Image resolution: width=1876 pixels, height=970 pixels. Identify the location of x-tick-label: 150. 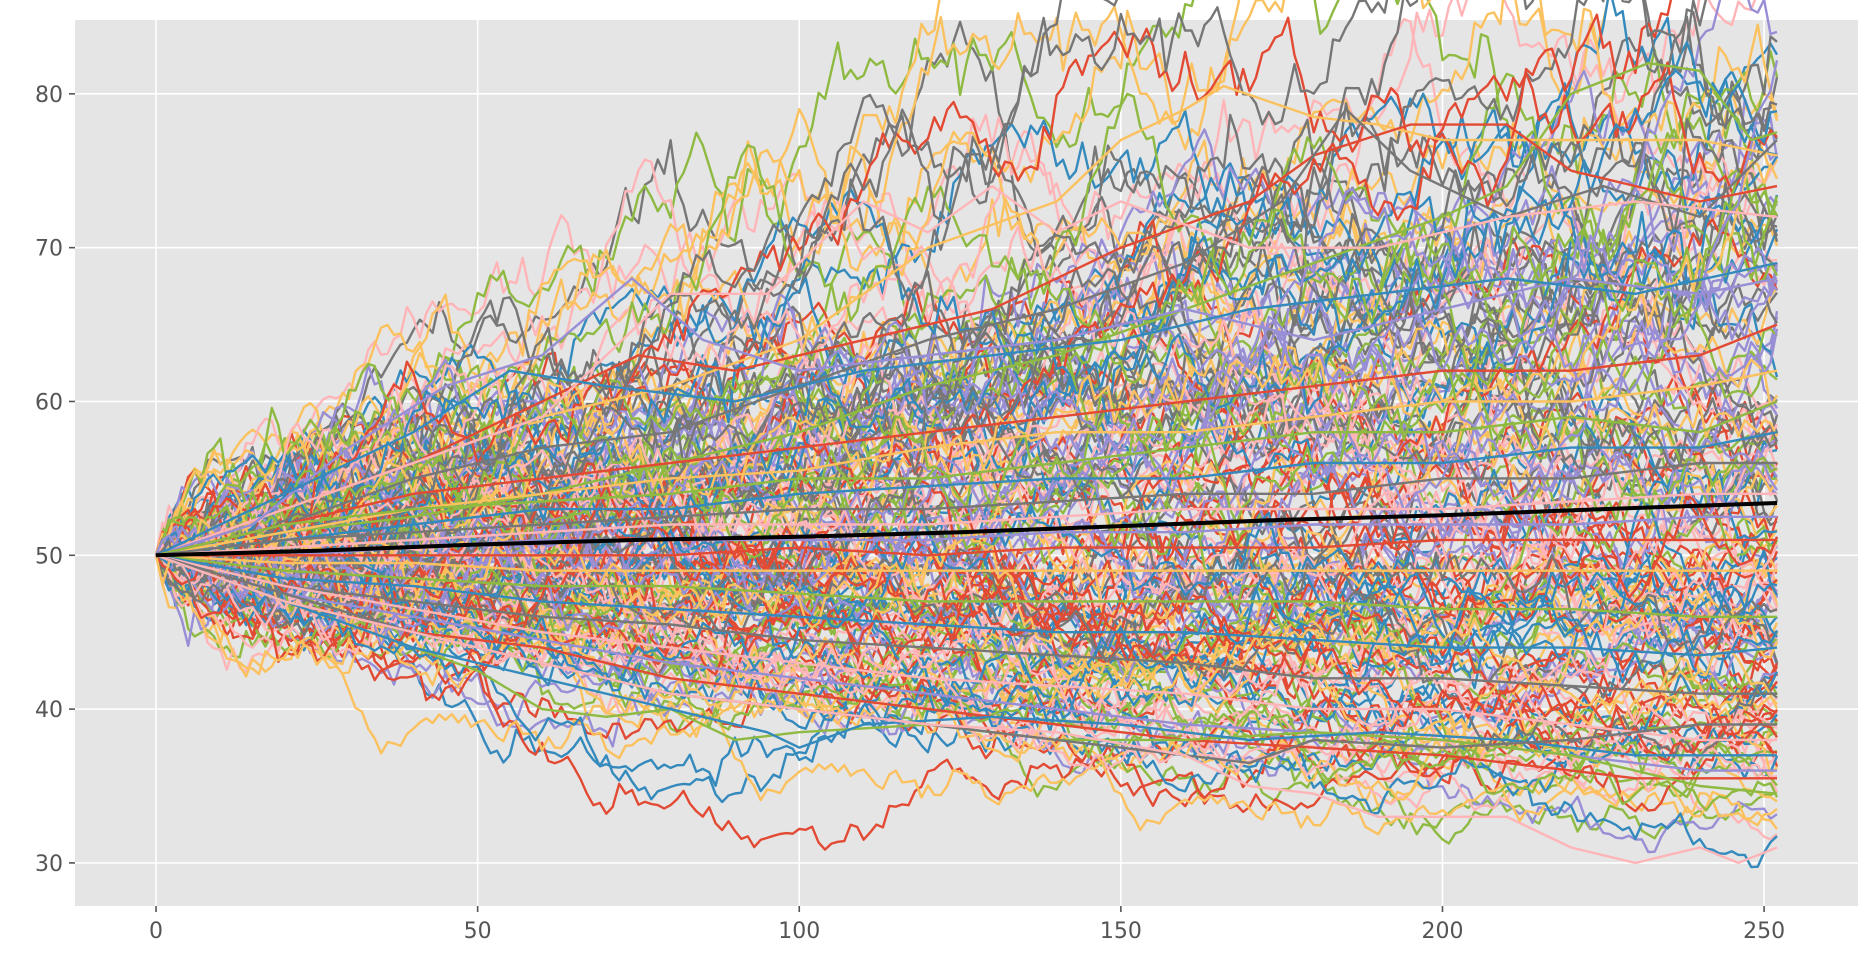
(1121, 931).